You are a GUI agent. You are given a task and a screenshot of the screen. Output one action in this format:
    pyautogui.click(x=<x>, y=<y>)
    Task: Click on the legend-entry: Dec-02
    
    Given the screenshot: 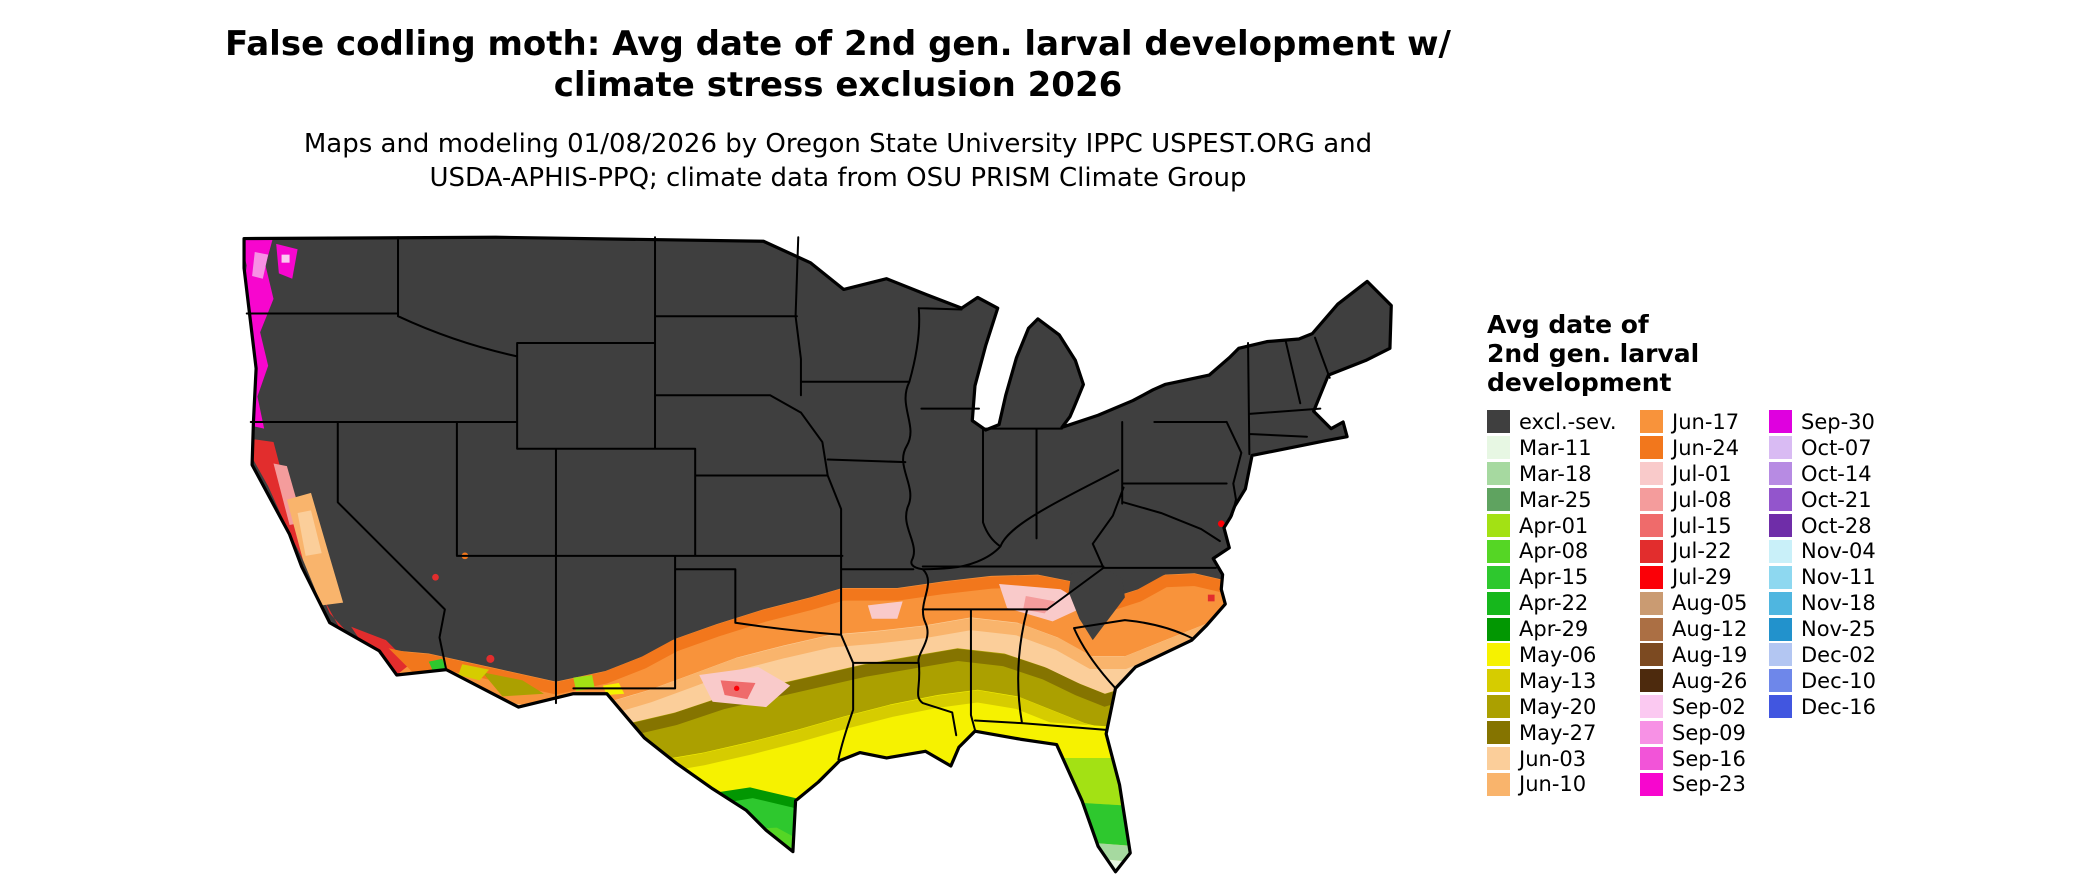 What is the action you would take?
    pyautogui.click(x=1822, y=655)
    